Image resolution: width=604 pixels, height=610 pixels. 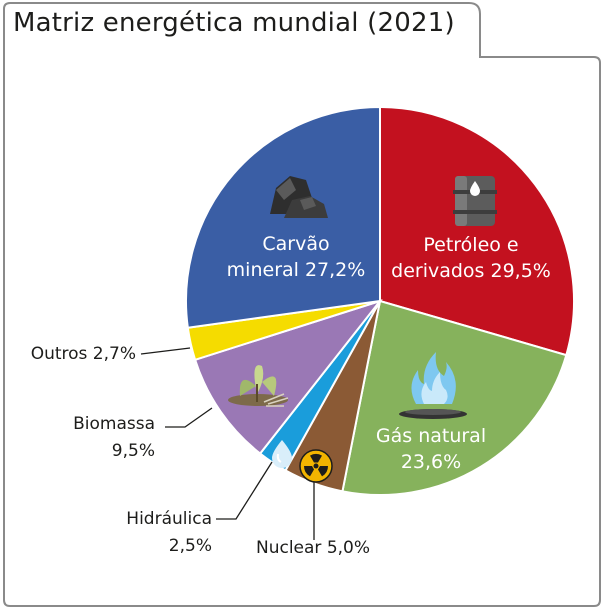 I want to click on slice-label-line: Outros 2,7%, so click(x=83, y=354).